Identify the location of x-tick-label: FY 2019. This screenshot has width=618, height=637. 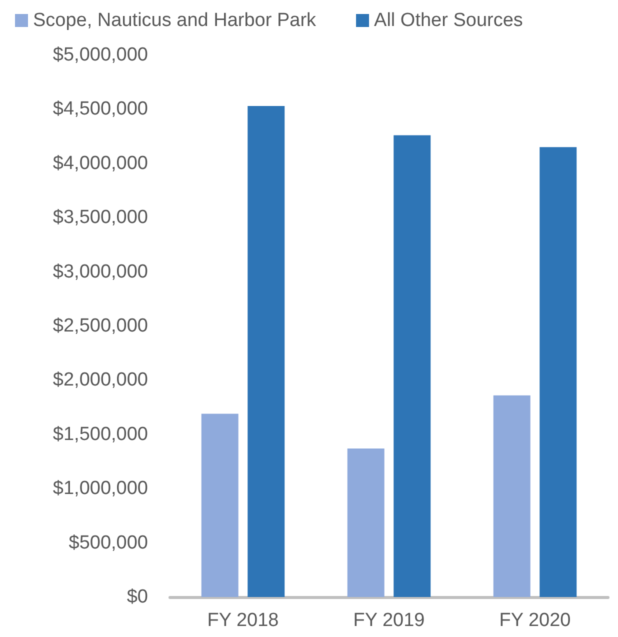
(389, 620).